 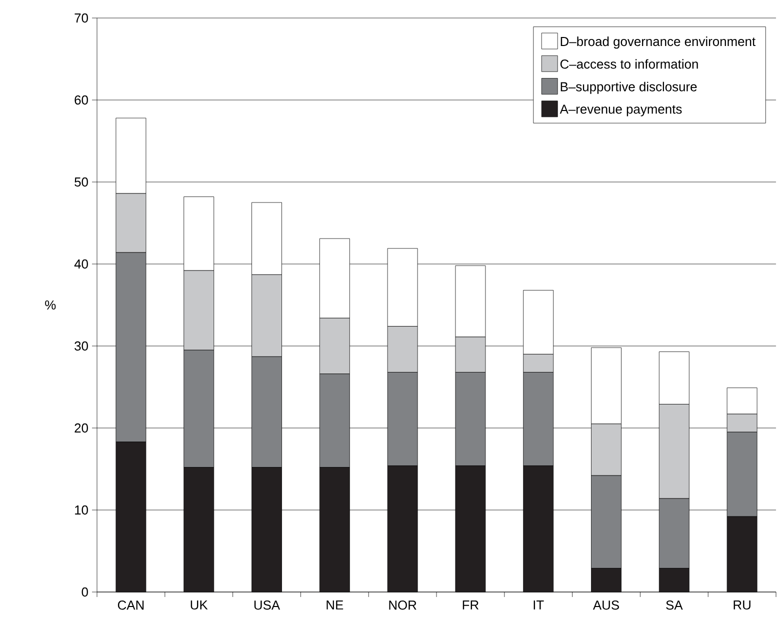 I want to click on x-tick-label: CAN, so click(x=131, y=605).